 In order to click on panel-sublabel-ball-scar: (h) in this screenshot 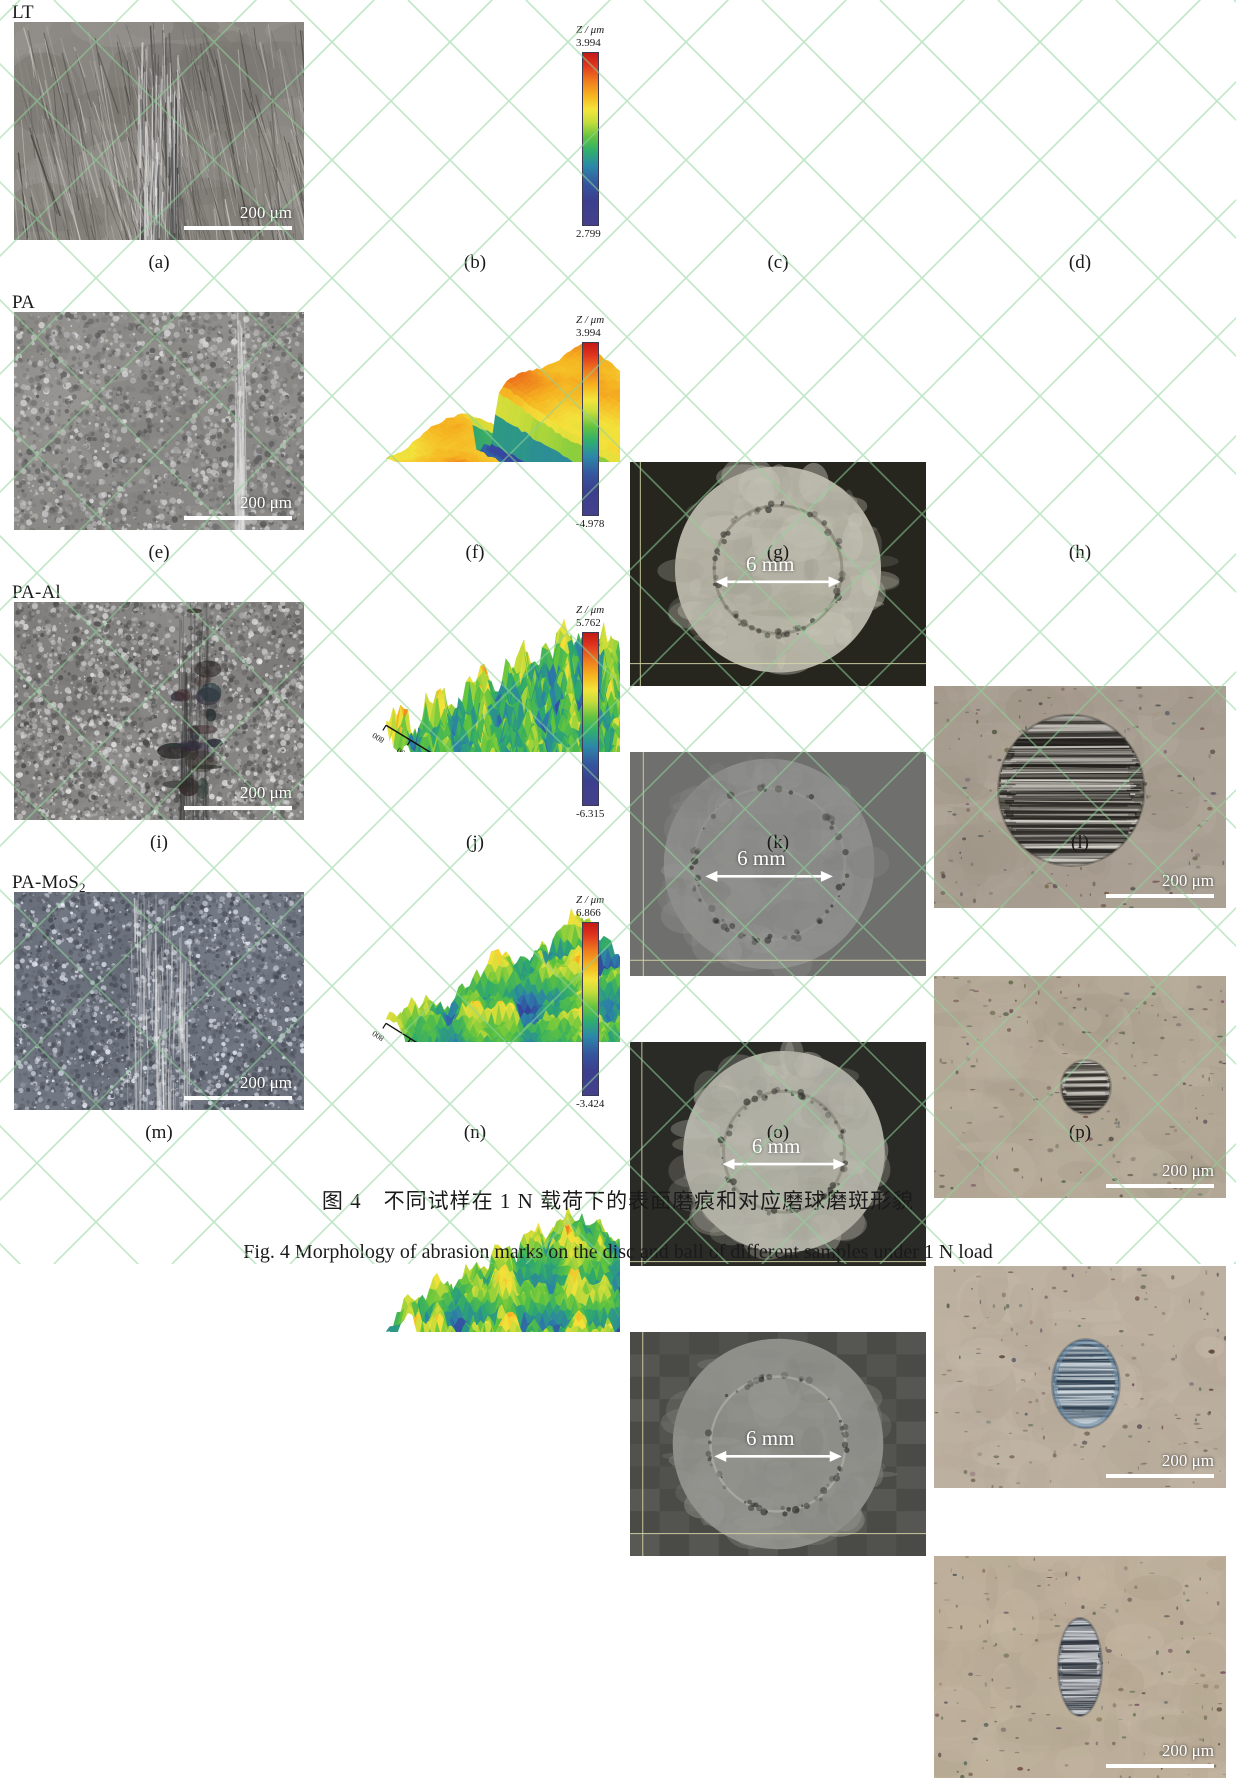, I will do `click(1080, 553)`.